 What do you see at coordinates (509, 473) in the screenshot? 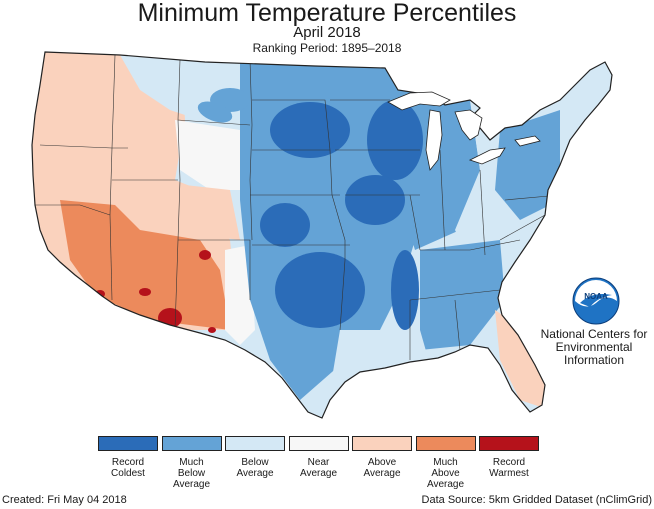
I see `legend-label-line: Warmest` at bounding box center [509, 473].